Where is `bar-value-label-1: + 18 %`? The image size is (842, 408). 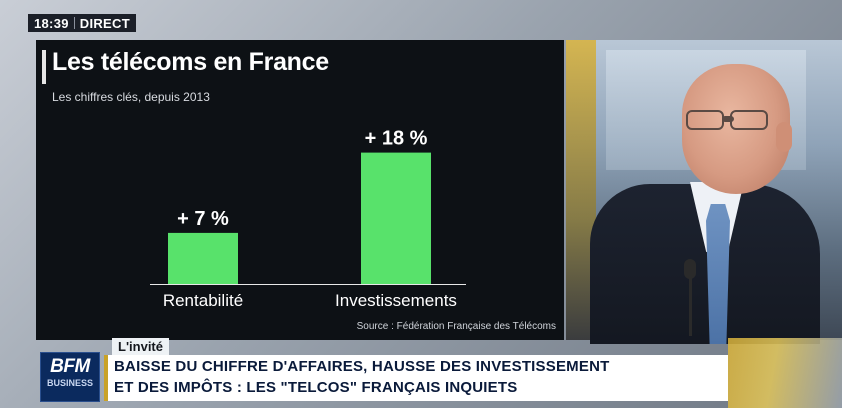
bar-value-label-1: + 18 % is located at coordinates (396, 139).